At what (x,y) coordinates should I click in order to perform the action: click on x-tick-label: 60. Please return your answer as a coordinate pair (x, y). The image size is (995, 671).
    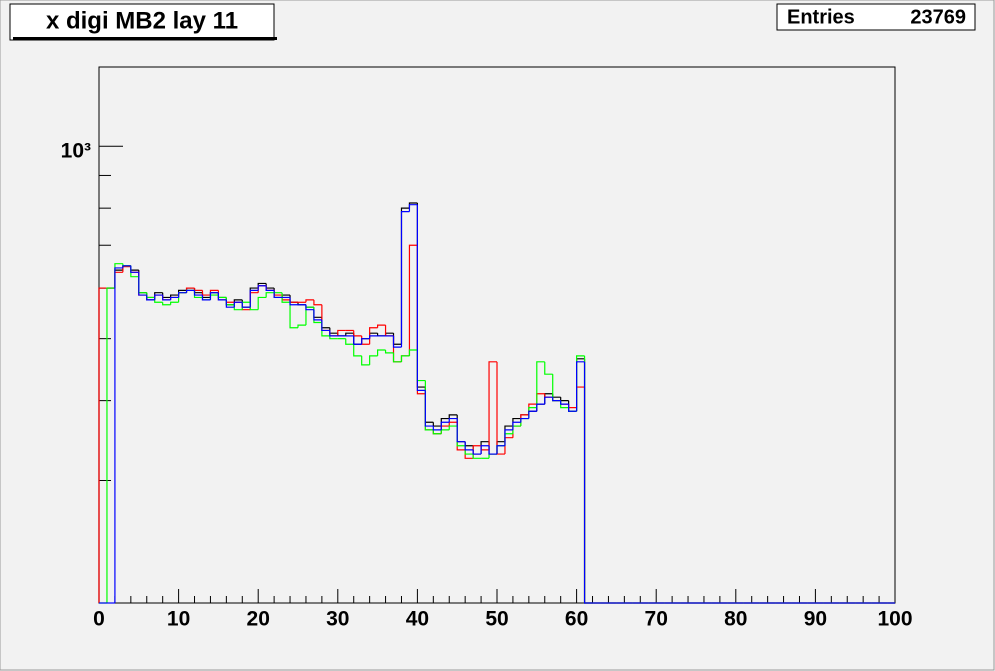
    Looking at the image, I should click on (576, 619).